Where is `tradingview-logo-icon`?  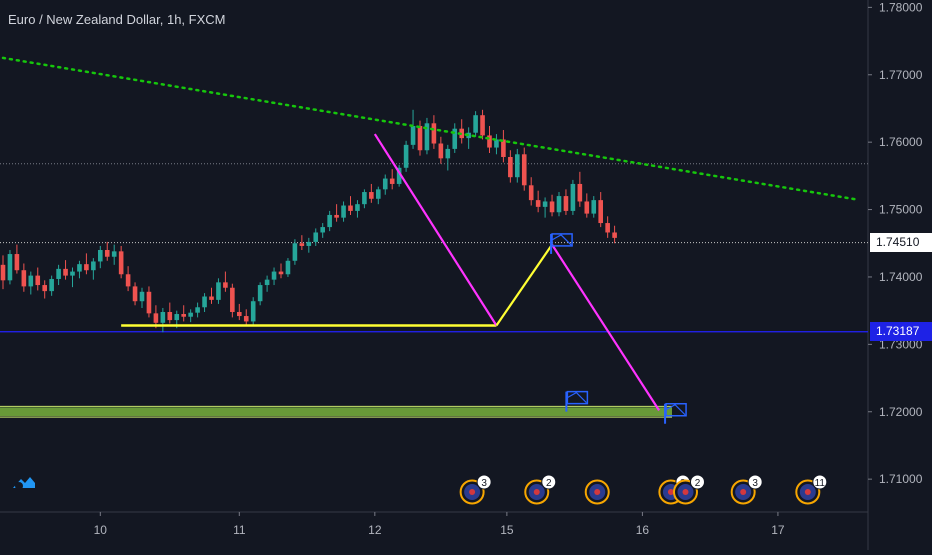
tradingview-logo-icon is located at coordinates (24, 480).